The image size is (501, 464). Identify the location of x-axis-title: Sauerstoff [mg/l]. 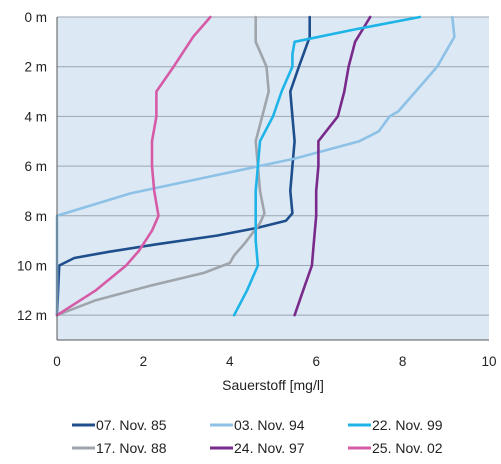
(273, 385).